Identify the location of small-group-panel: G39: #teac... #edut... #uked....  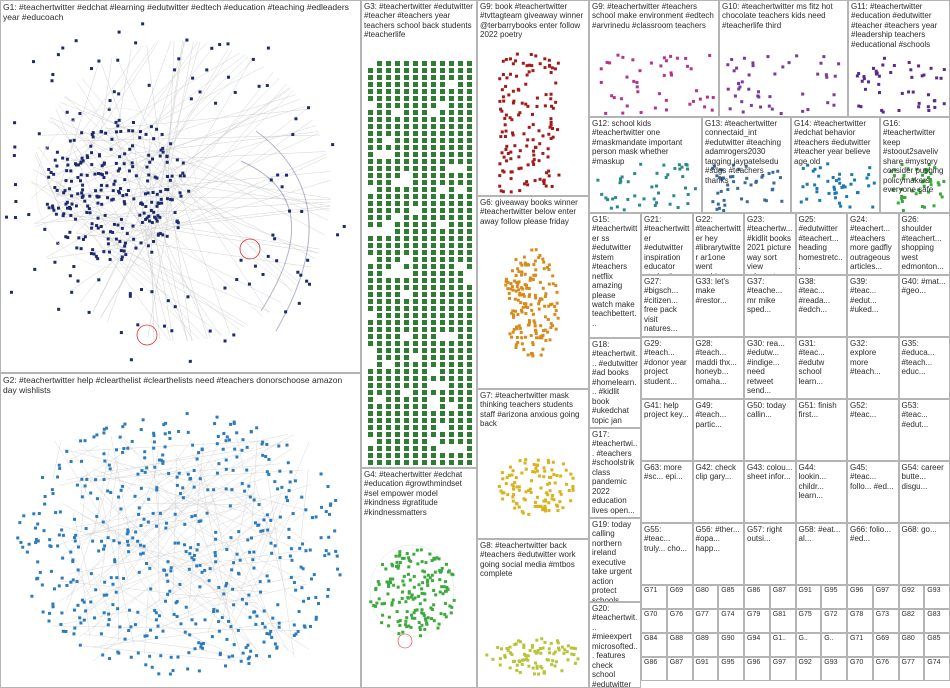
(873, 306).